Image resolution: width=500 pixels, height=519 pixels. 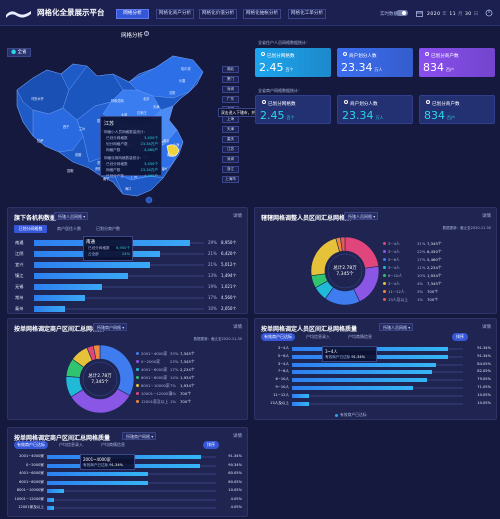 I want to click on people-quality-row-label: 5~6人, so click(x=283, y=355).